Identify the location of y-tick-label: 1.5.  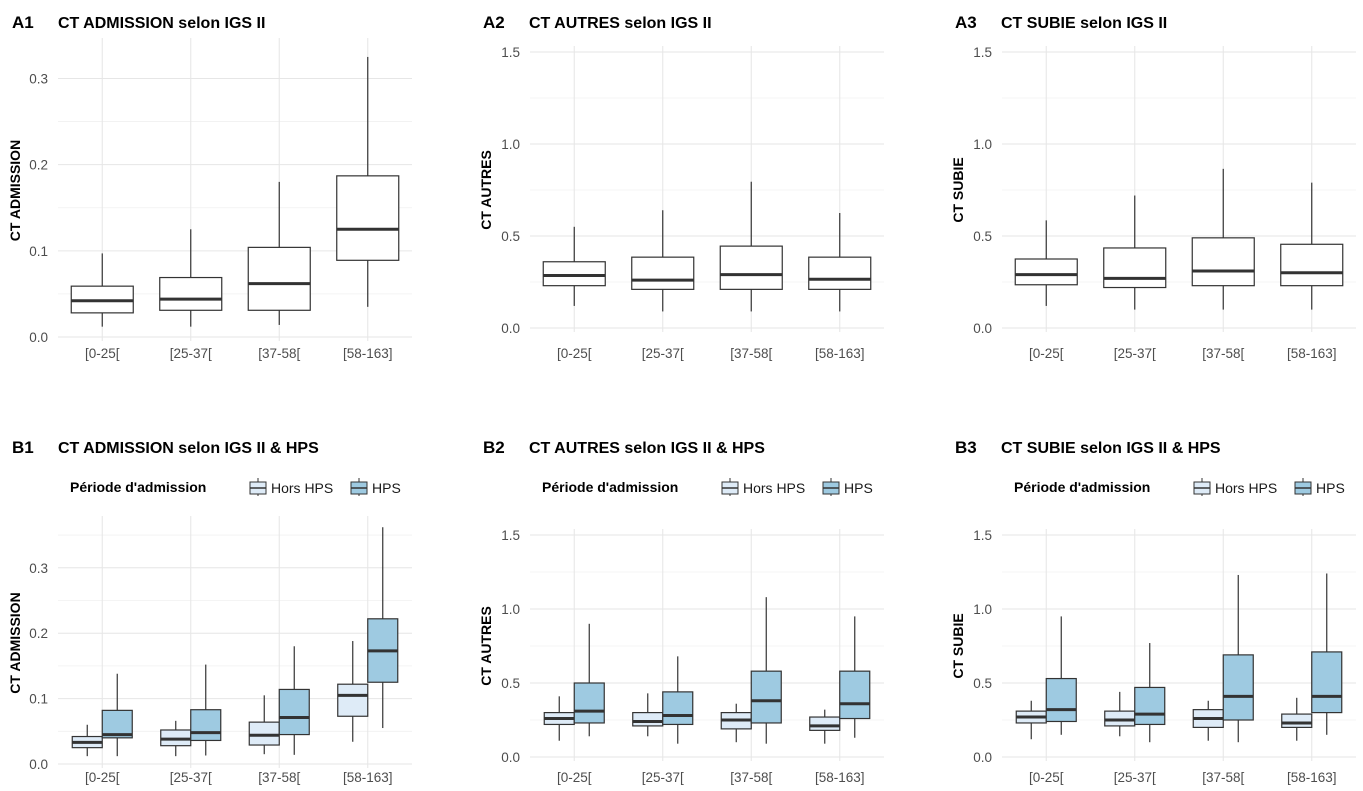
(510, 535).